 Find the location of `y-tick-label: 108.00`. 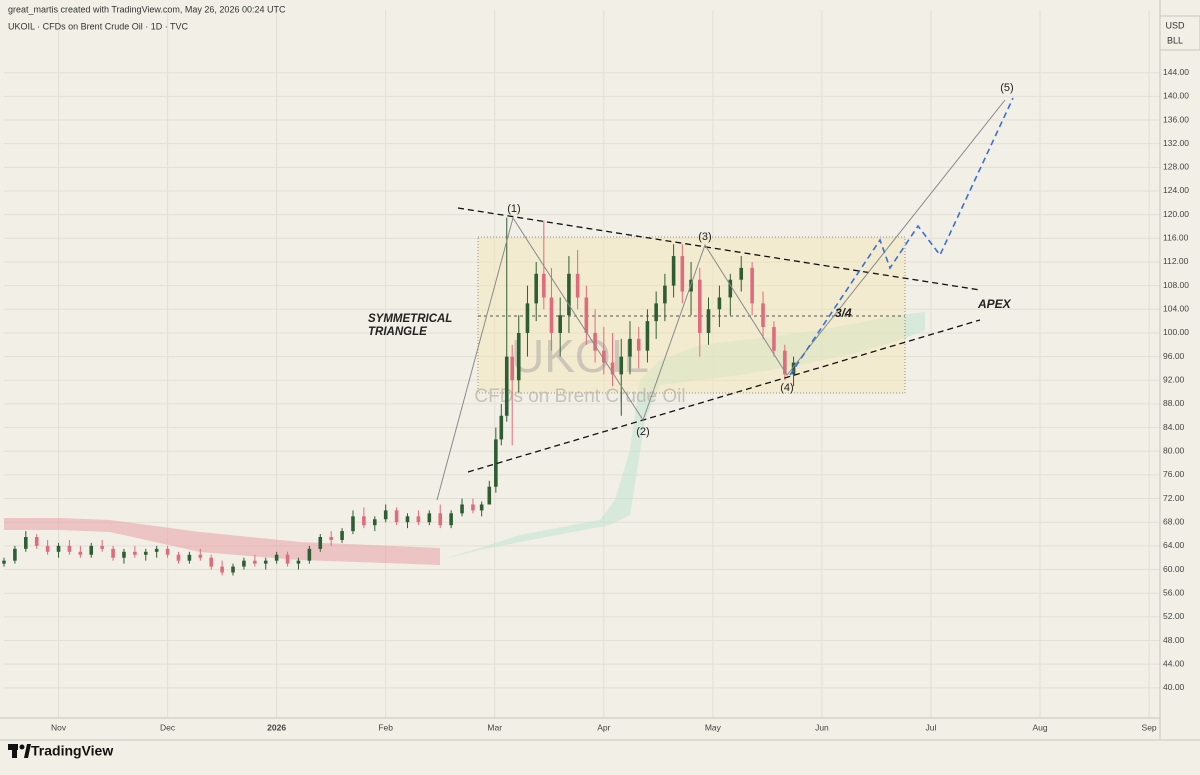

y-tick-label: 108.00 is located at coordinates (1176, 285).